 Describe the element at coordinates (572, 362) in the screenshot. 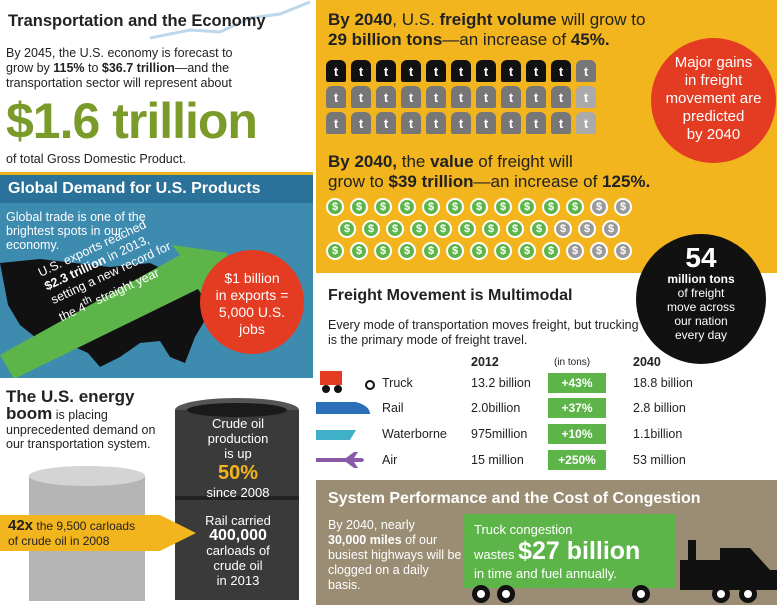

I see `header-unit: (in tons)` at that location.